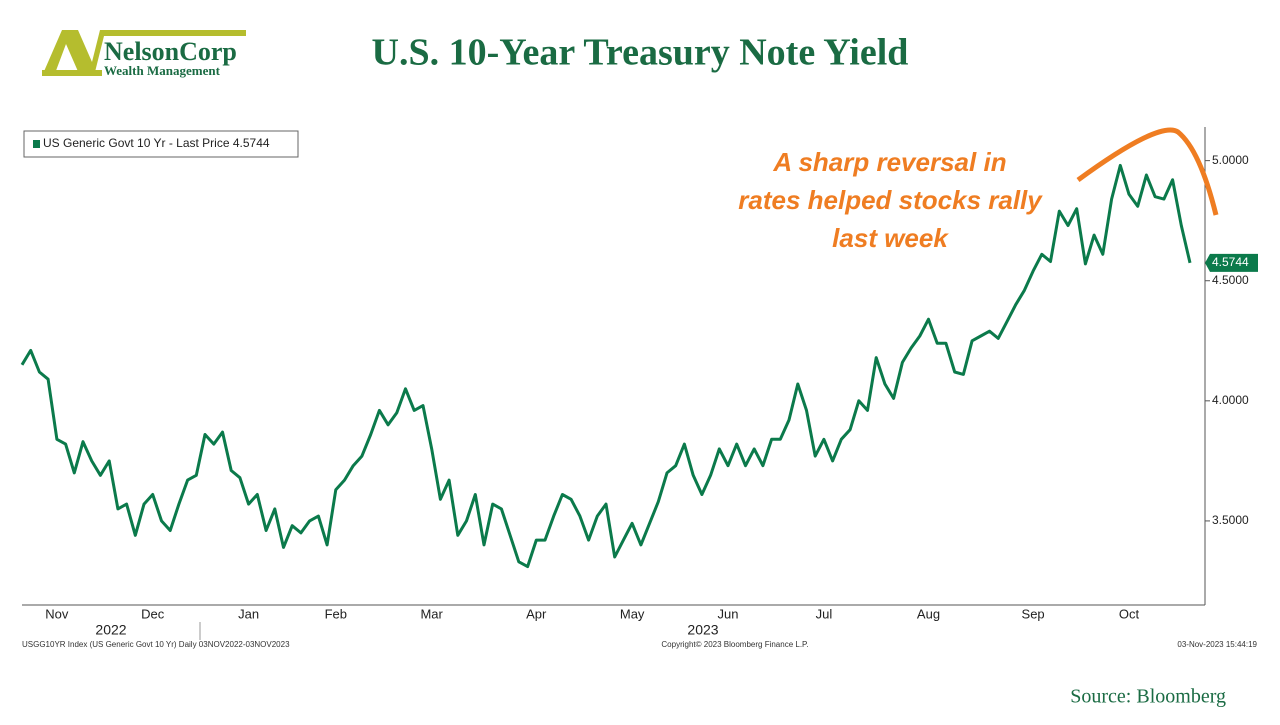 The image size is (1280, 725). What do you see at coordinates (170, 51) in the screenshot?
I see `logo-name: NelsonCorp` at bounding box center [170, 51].